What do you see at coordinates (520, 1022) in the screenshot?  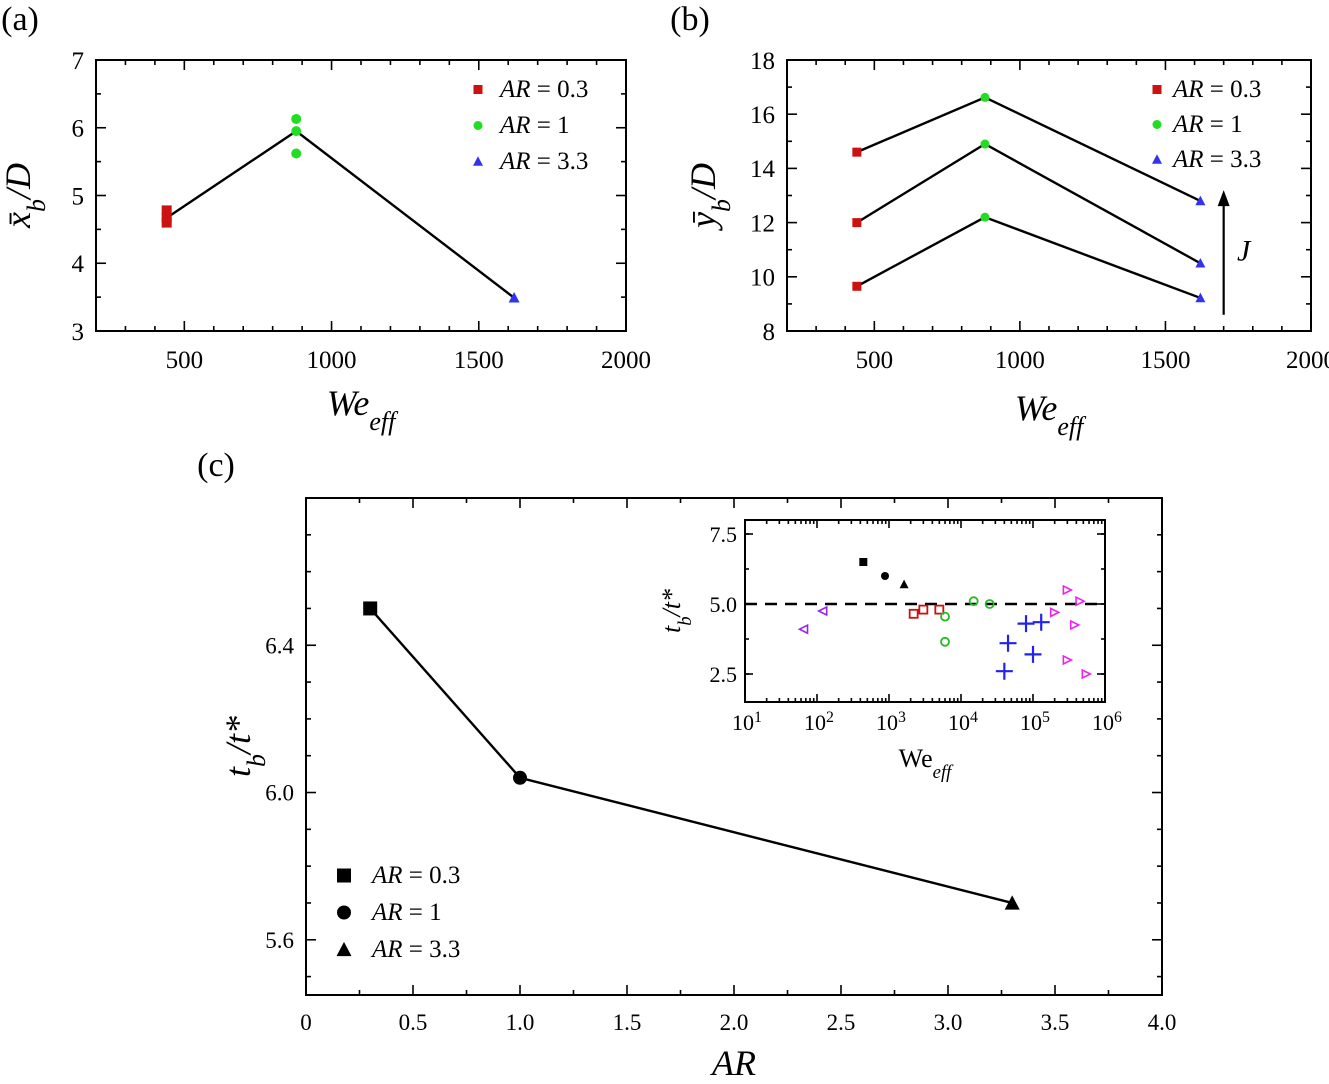 I see `x-tick-label: 1.0` at bounding box center [520, 1022].